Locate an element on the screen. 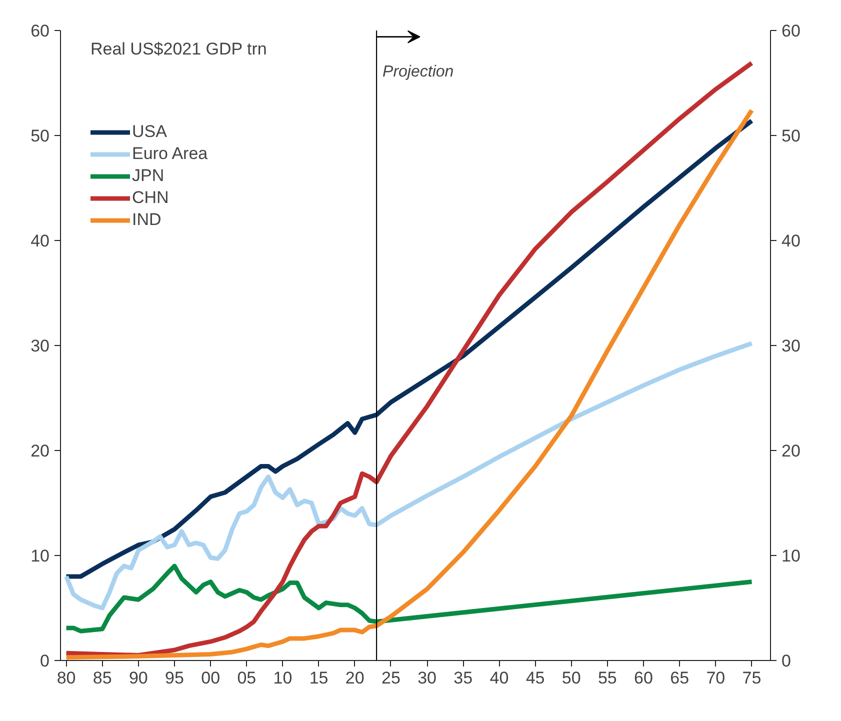 The image size is (841, 721). x-tick-label: 00 is located at coordinates (210, 678).